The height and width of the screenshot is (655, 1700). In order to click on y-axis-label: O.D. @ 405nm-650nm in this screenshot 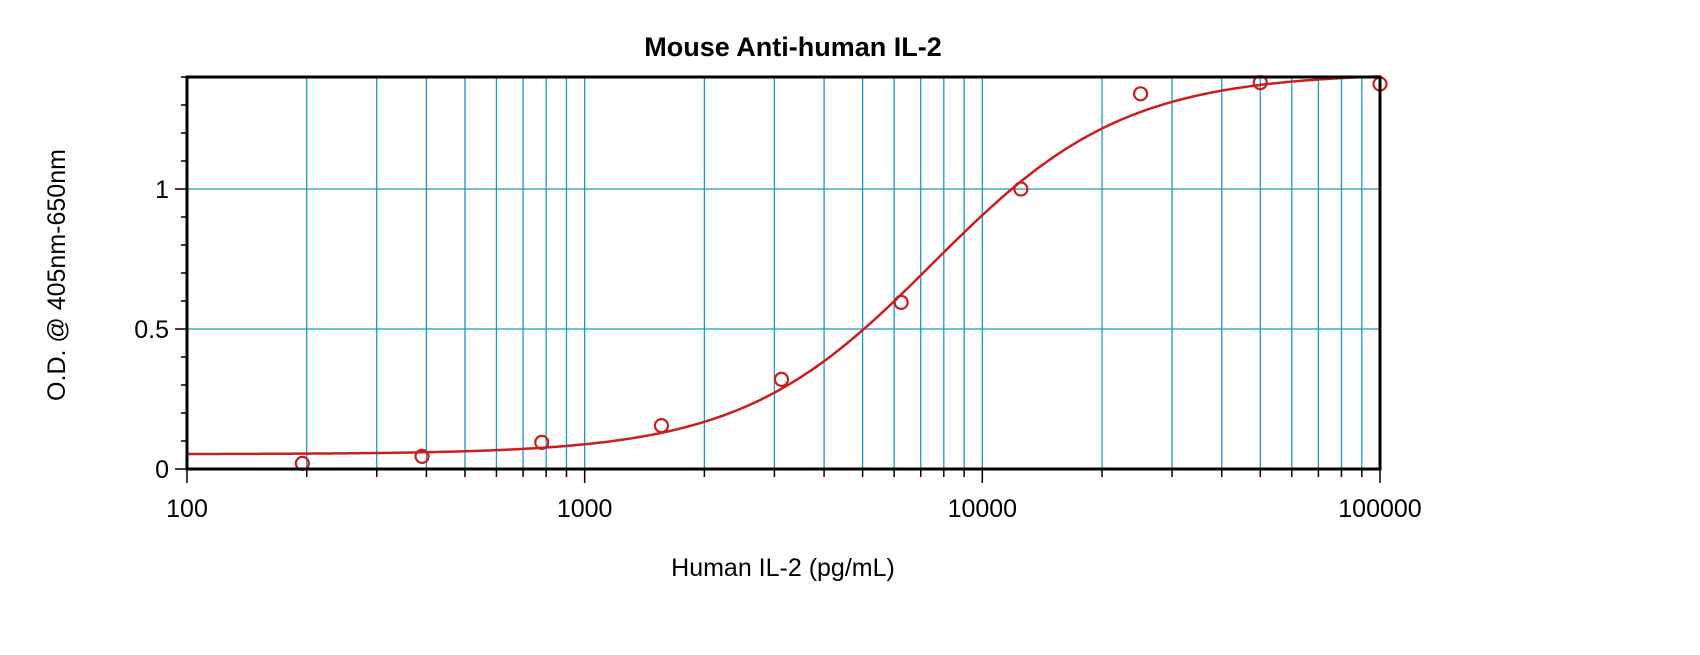, I will do `click(57, 275)`.